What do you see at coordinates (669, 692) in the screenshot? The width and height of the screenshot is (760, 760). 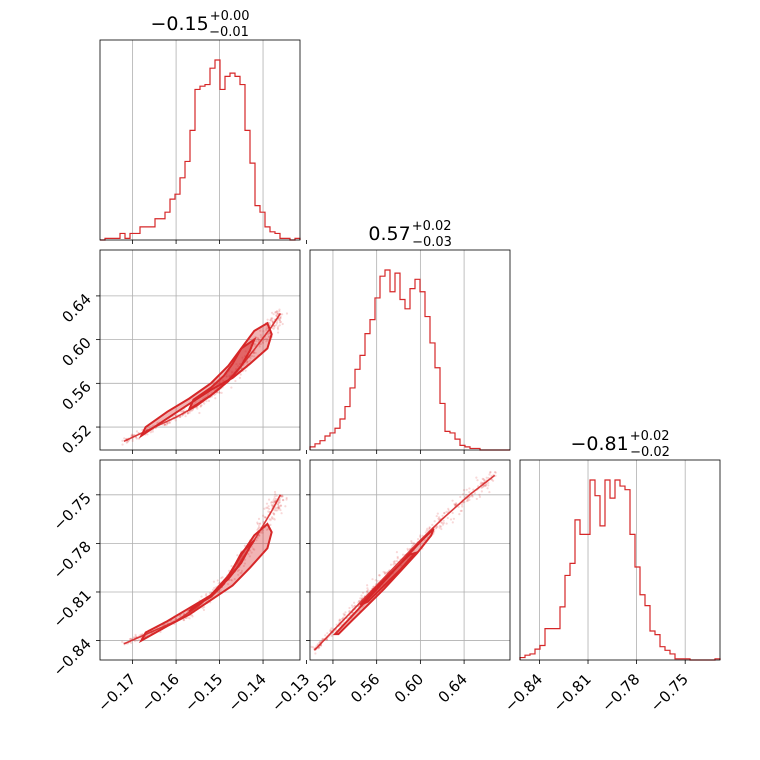 I see `x-tick-label: −0.75` at bounding box center [669, 692].